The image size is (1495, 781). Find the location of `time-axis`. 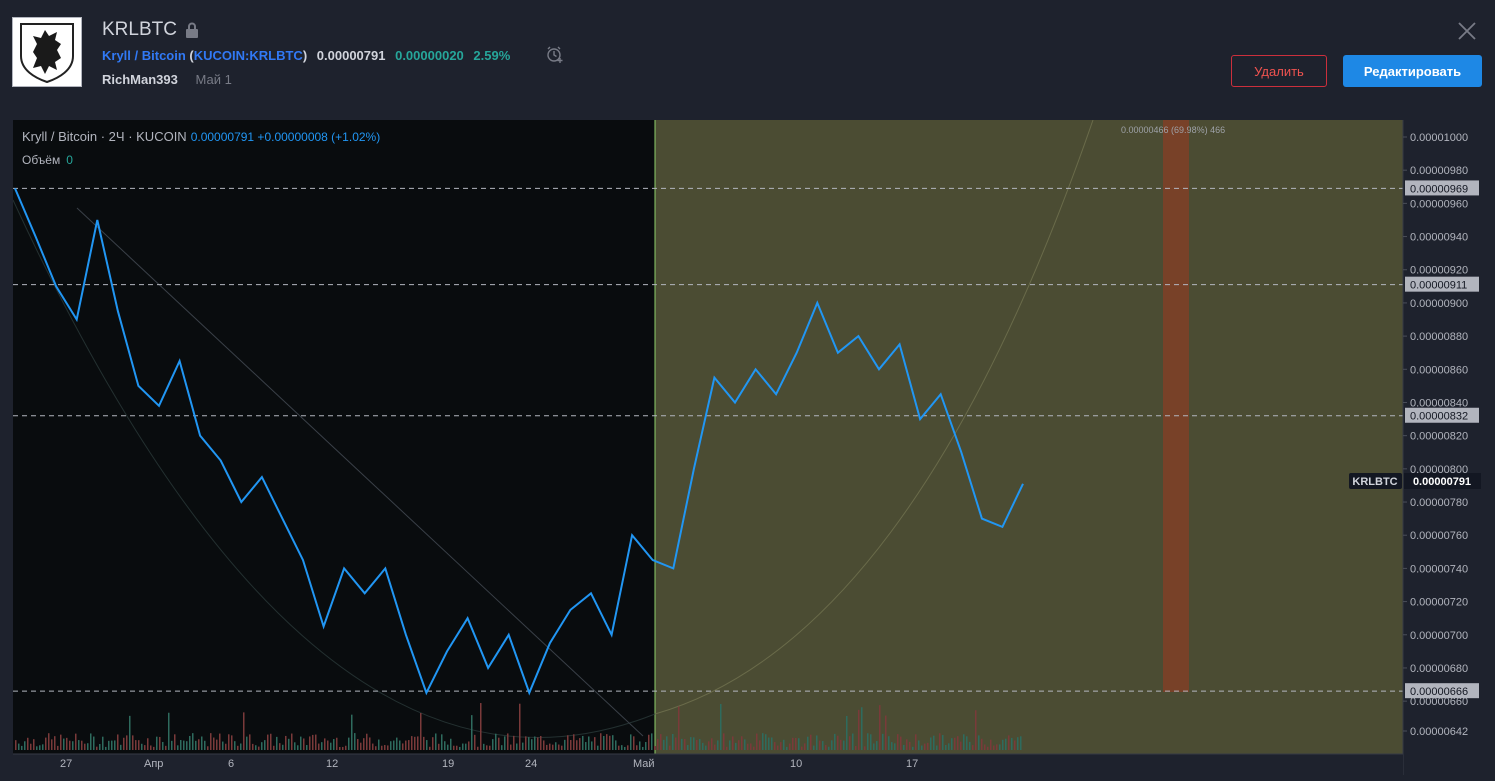

time-axis is located at coordinates (708, 764).